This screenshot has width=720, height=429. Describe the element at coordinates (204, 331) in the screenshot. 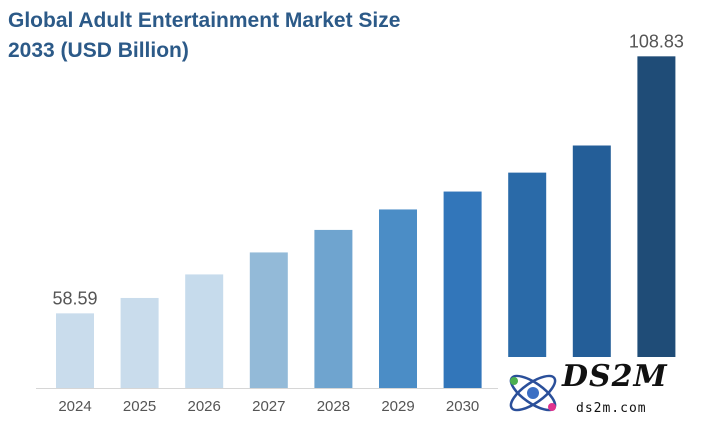

I see `bar-2026` at that location.